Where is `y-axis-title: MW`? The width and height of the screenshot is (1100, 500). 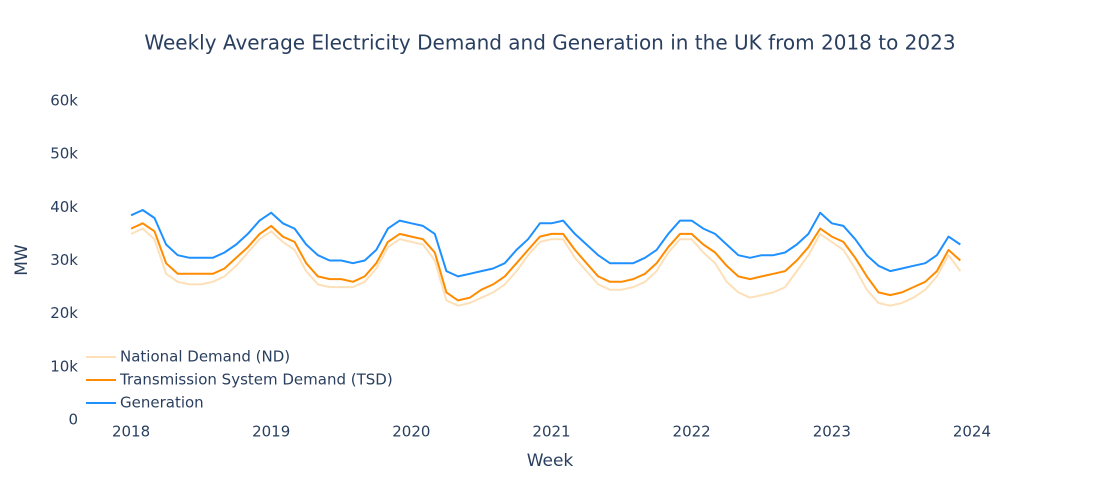
y-axis-title: MW is located at coordinates (22, 260).